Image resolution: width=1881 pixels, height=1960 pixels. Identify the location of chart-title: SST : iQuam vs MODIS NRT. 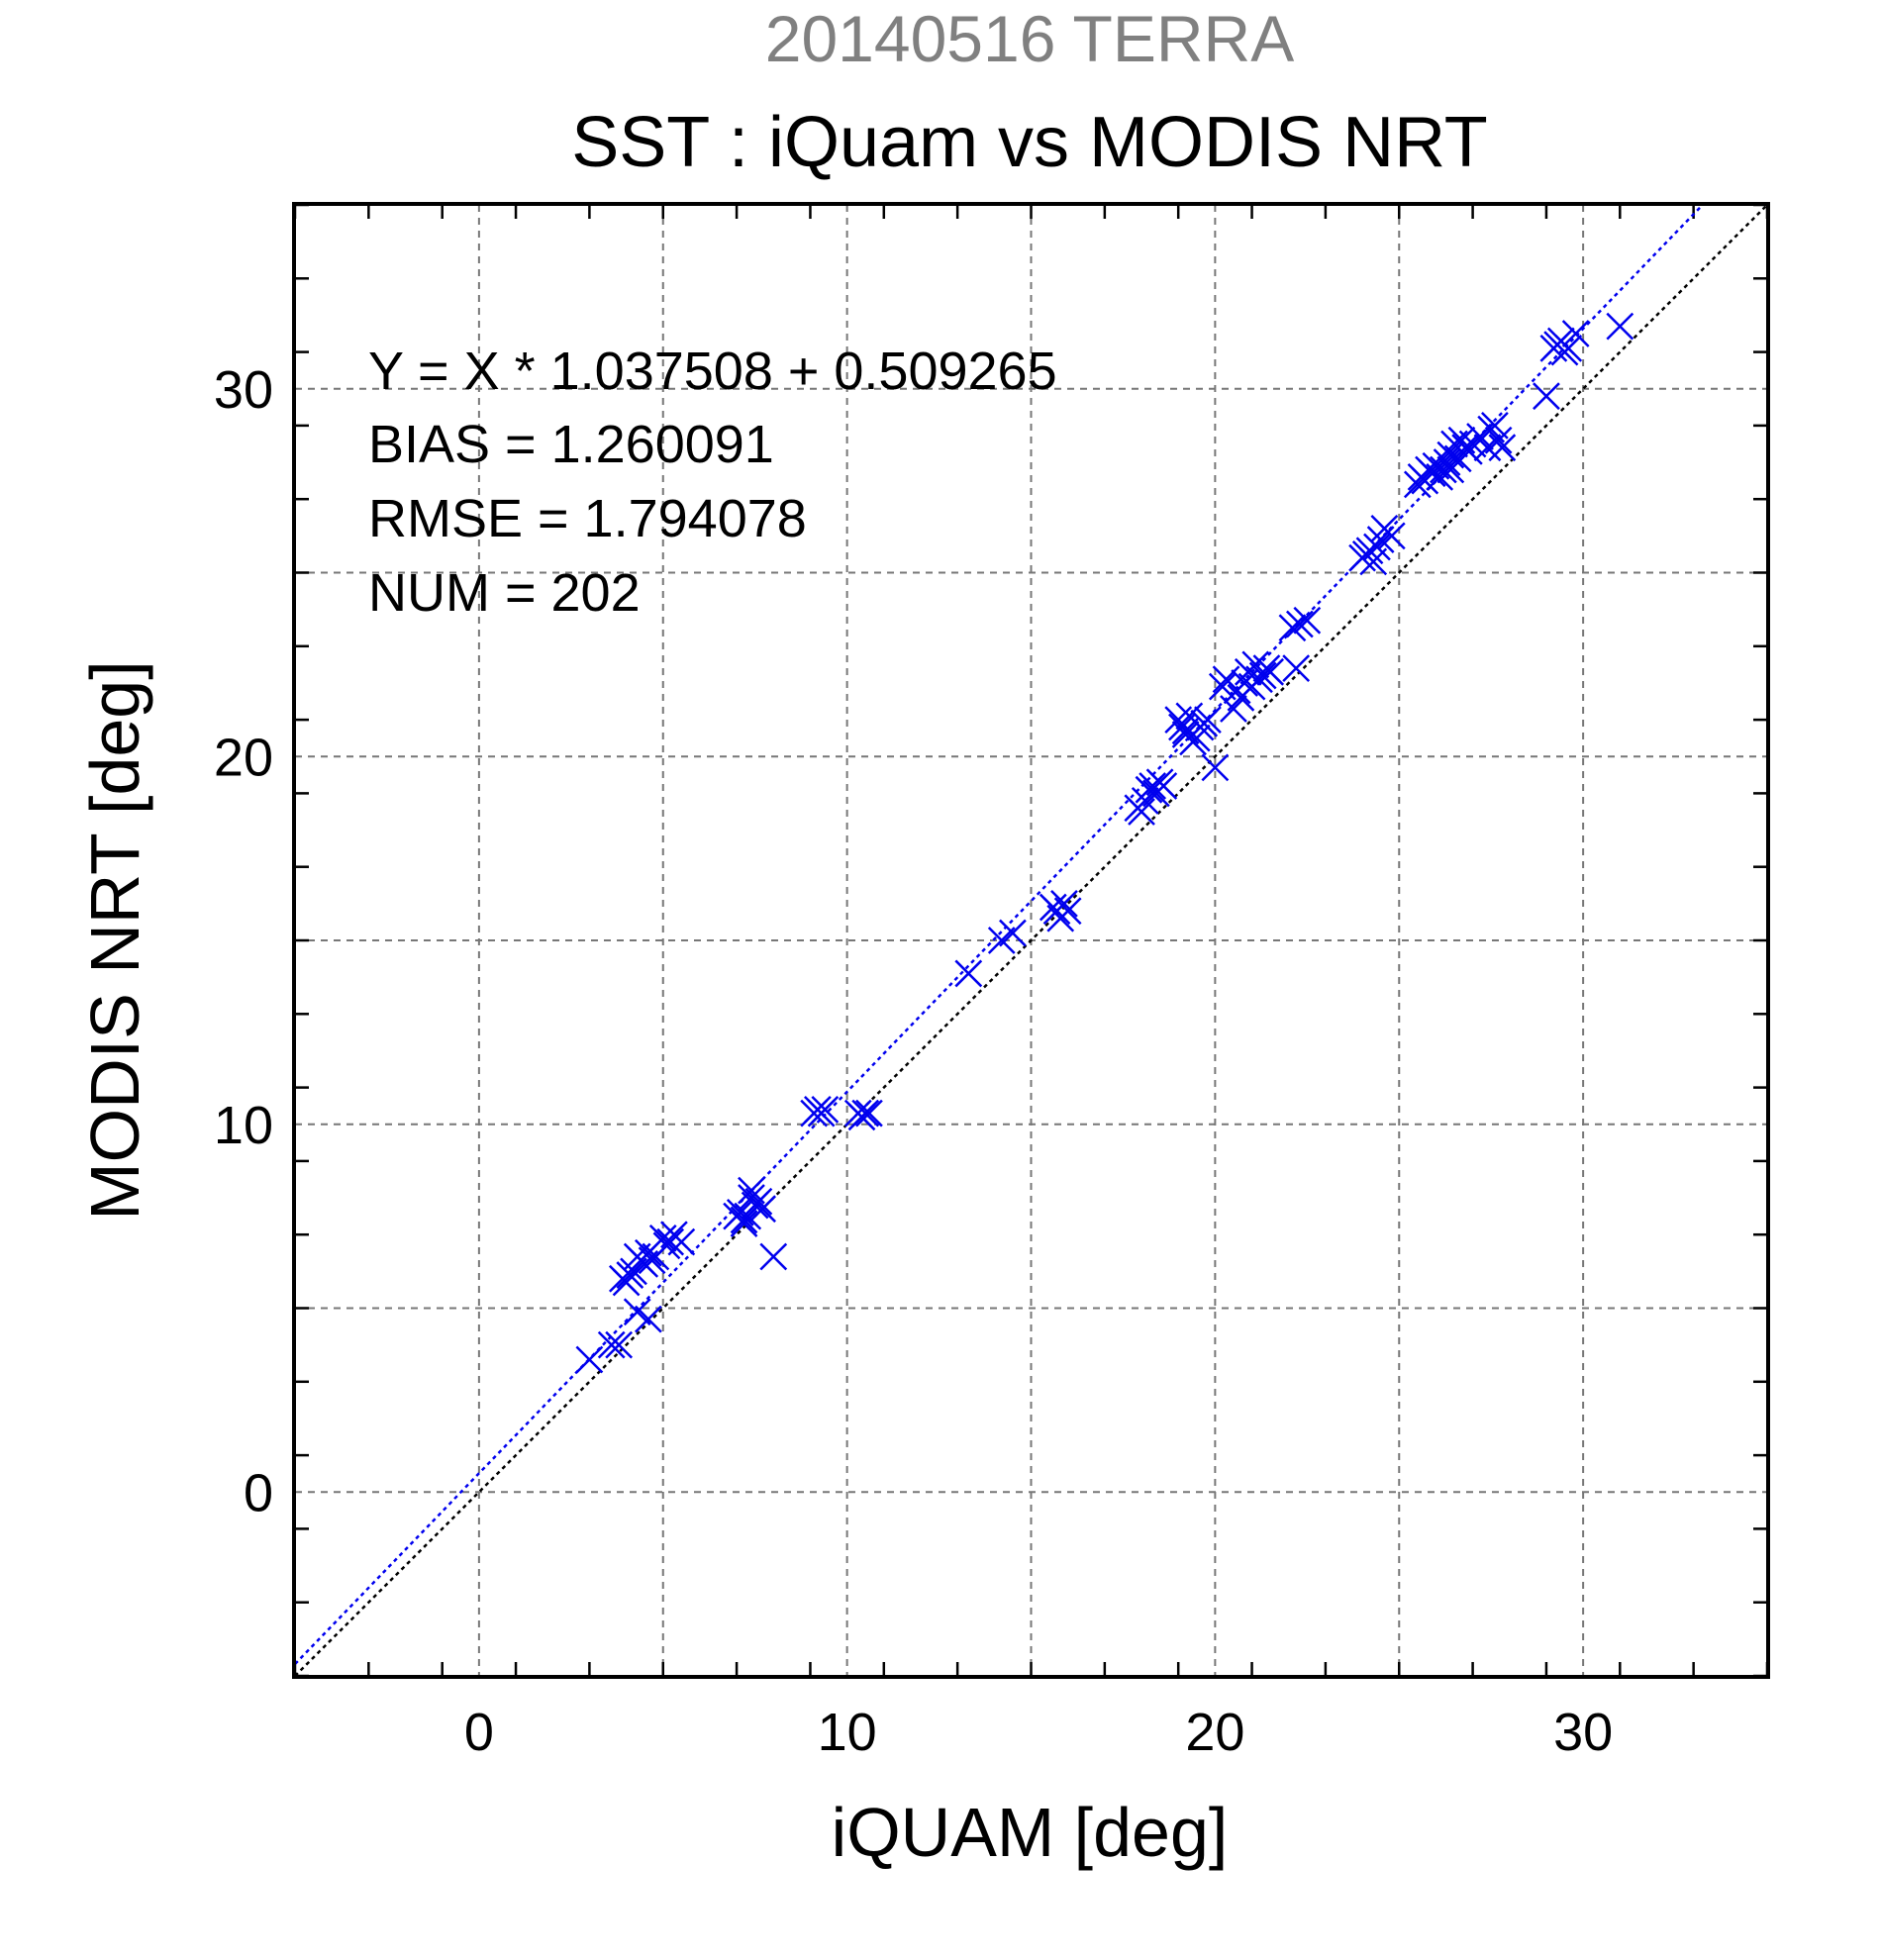
(1030, 142).